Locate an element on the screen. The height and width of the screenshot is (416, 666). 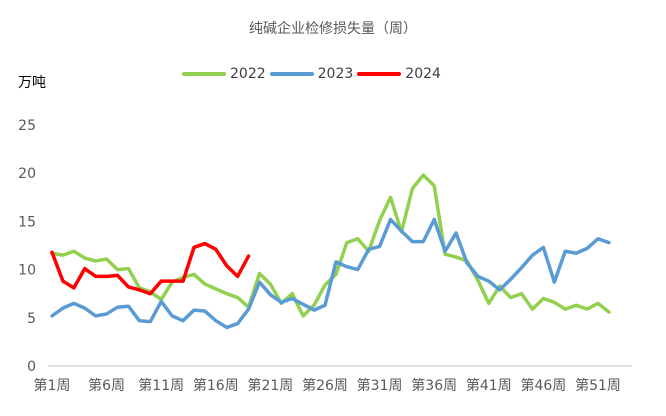
legend-item-2022: 2022 is located at coordinates (224, 74).